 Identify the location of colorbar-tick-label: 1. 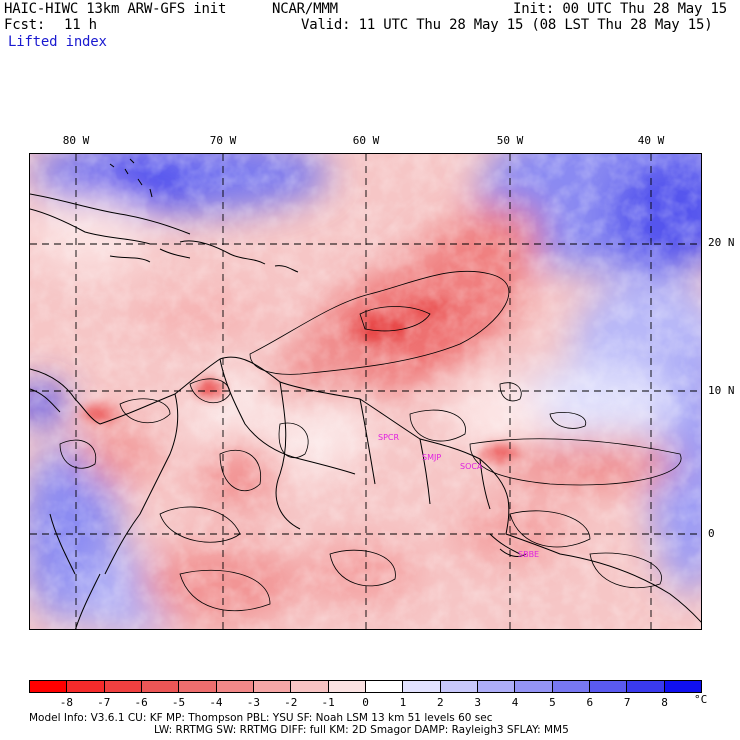
(403, 702).